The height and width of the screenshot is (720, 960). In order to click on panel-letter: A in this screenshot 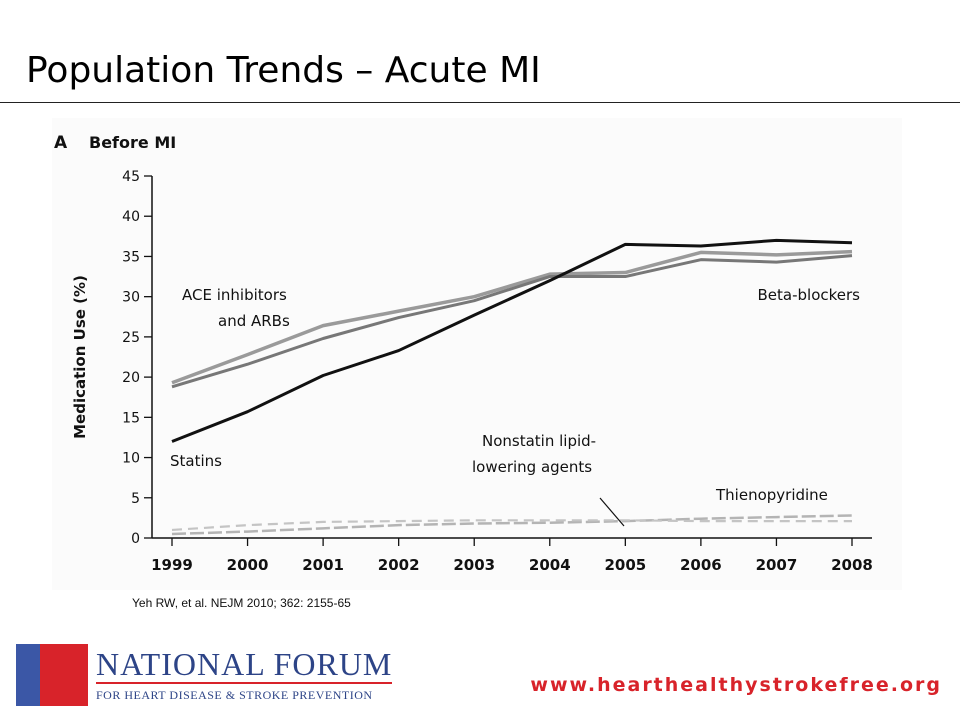, I will do `click(61, 143)`.